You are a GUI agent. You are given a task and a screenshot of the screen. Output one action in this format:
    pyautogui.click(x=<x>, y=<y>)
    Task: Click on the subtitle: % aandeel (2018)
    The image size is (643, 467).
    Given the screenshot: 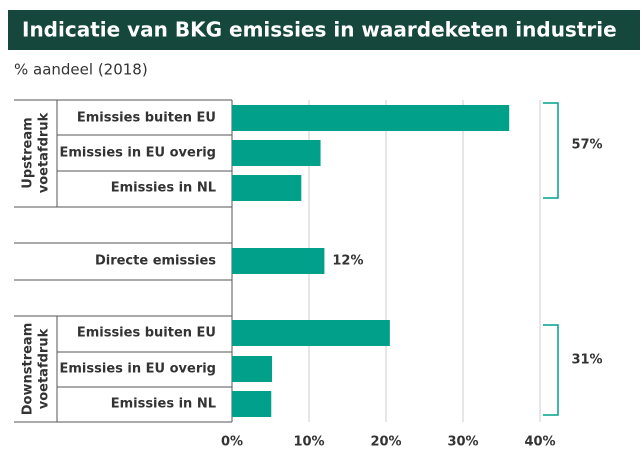 What is the action you would take?
    pyautogui.click(x=81, y=70)
    